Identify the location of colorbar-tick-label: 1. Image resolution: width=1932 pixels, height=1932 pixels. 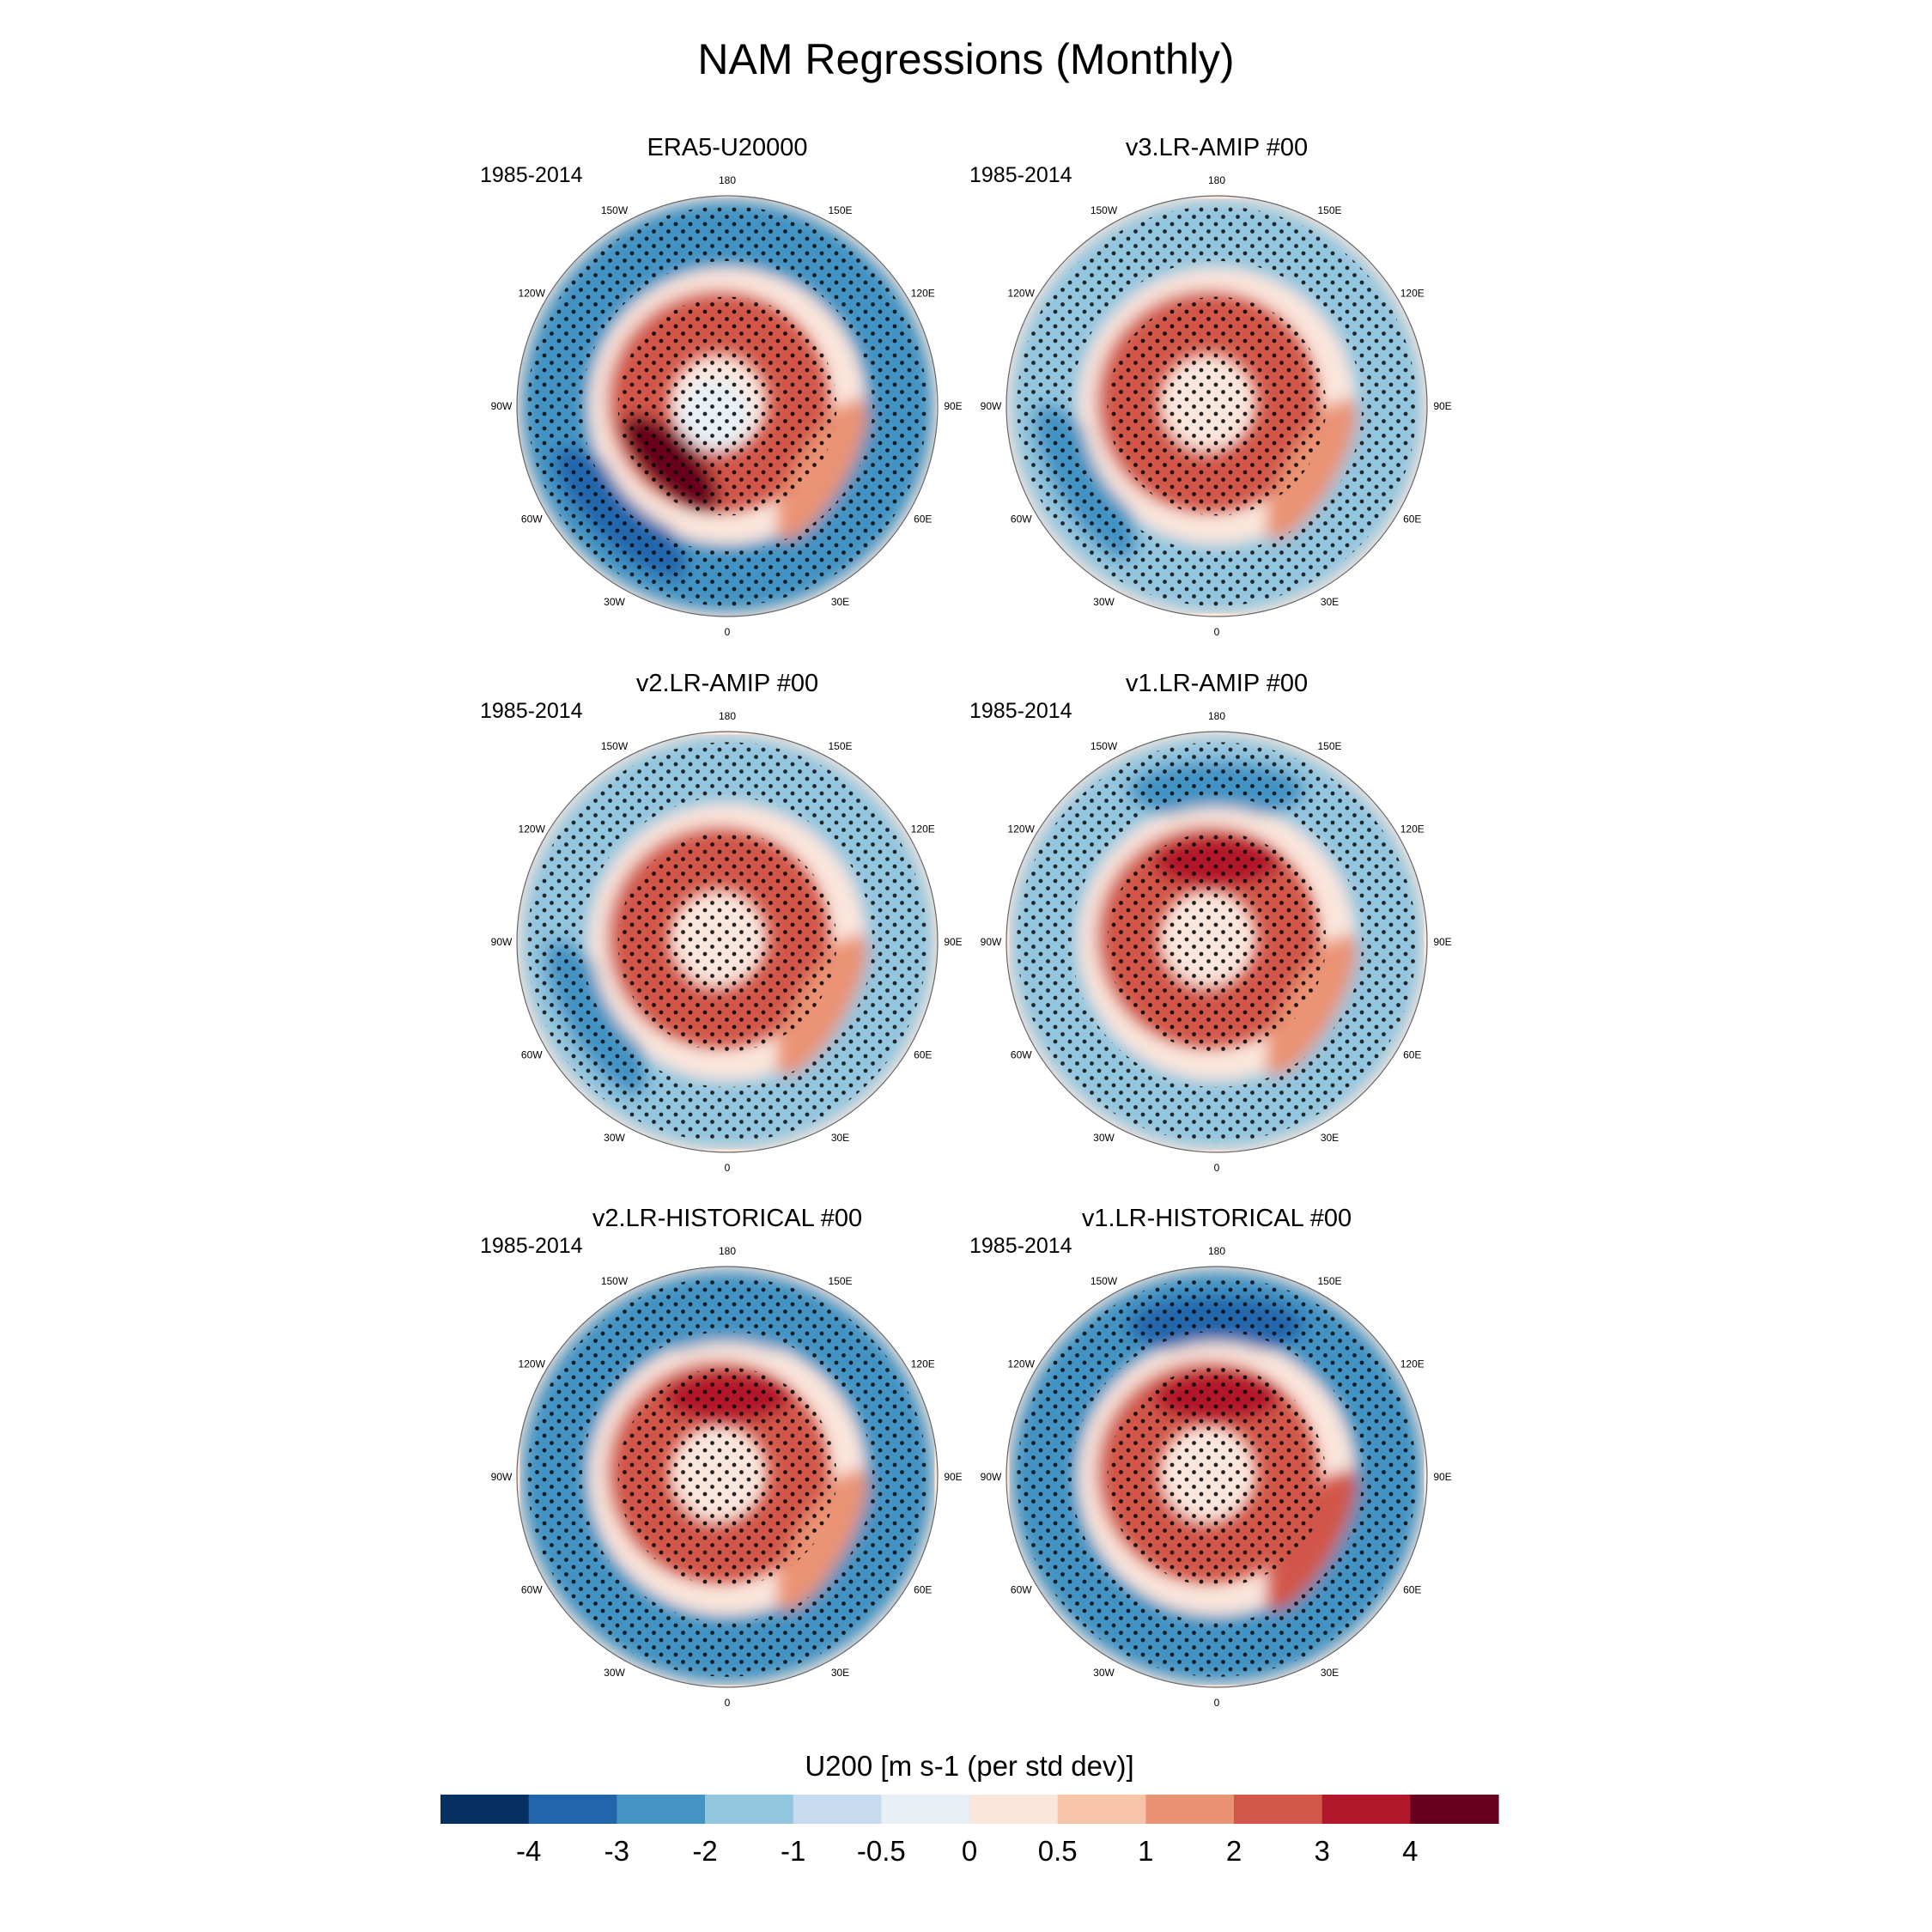
(1145, 1851).